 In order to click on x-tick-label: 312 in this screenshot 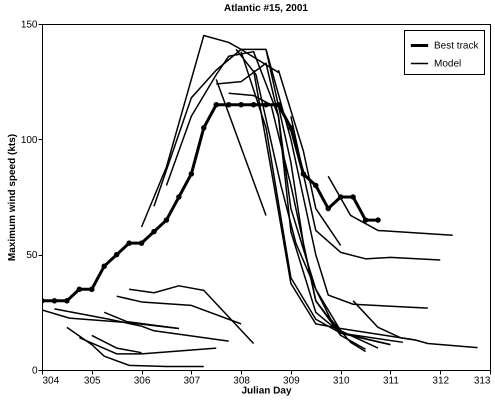, I will do `click(441, 381)`.